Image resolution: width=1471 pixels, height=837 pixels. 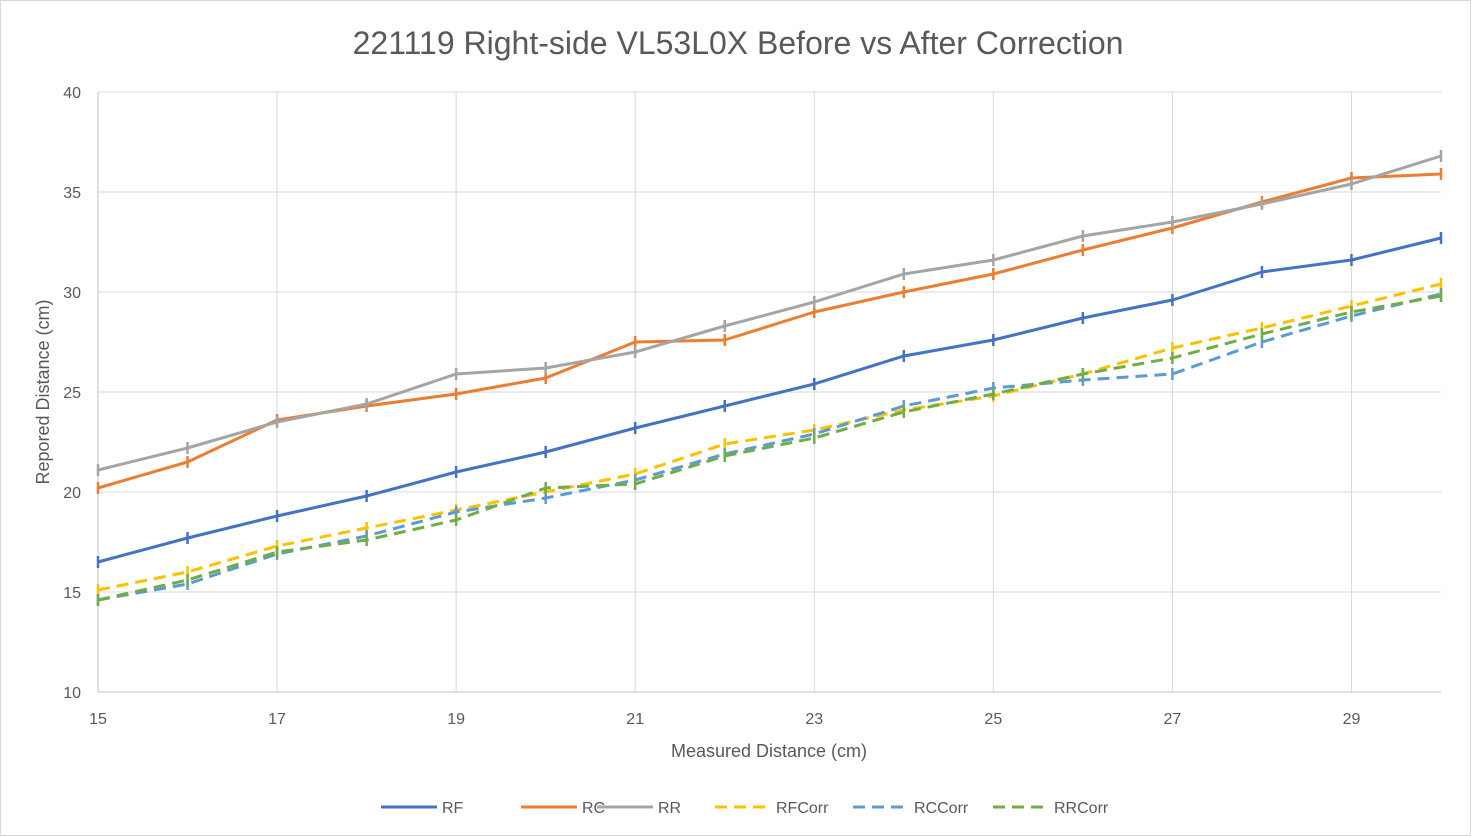 What do you see at coordinates (669, 808) in the screenshot?
I see `legend-label-rr: RR` at bounding box center [669, 808].